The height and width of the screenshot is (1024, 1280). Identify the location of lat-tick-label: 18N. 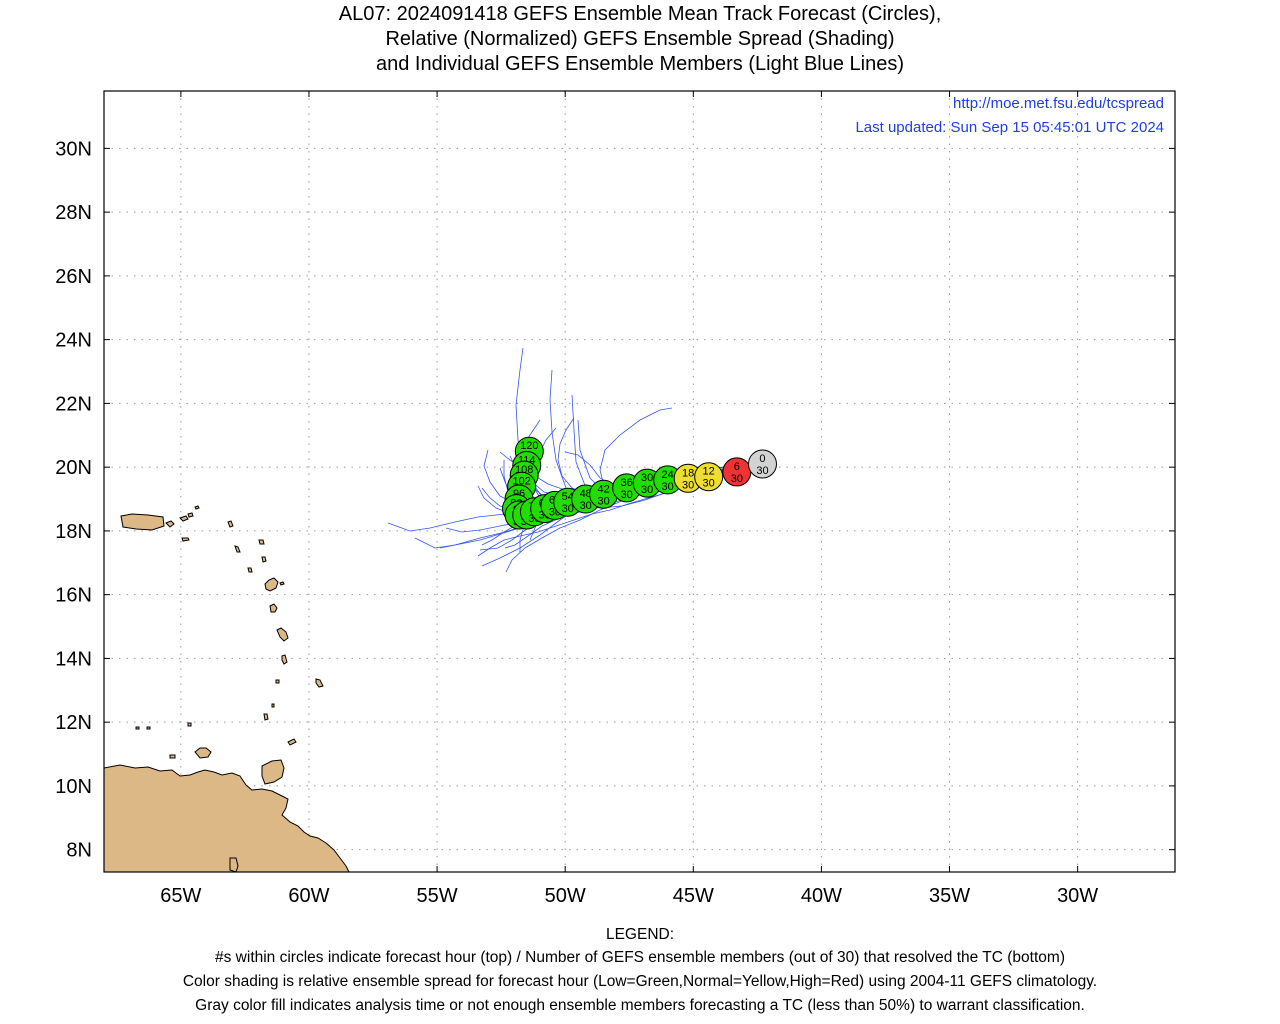
(73, 532).